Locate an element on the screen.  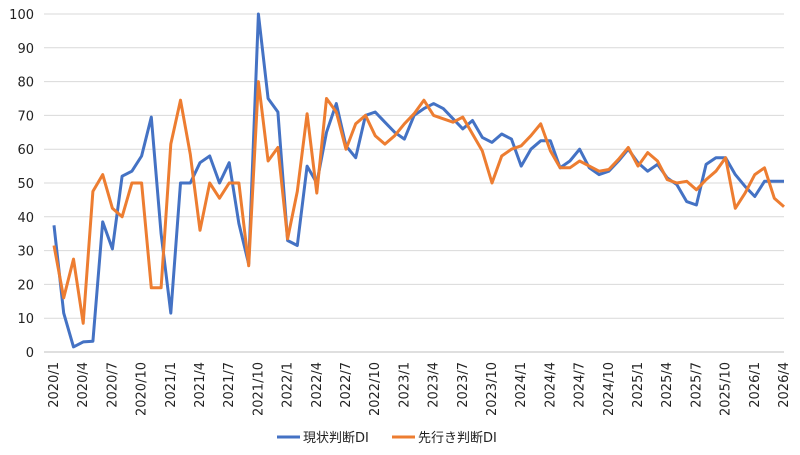
x-tick-label: 2020/7 is located at coordinates (112, 385).